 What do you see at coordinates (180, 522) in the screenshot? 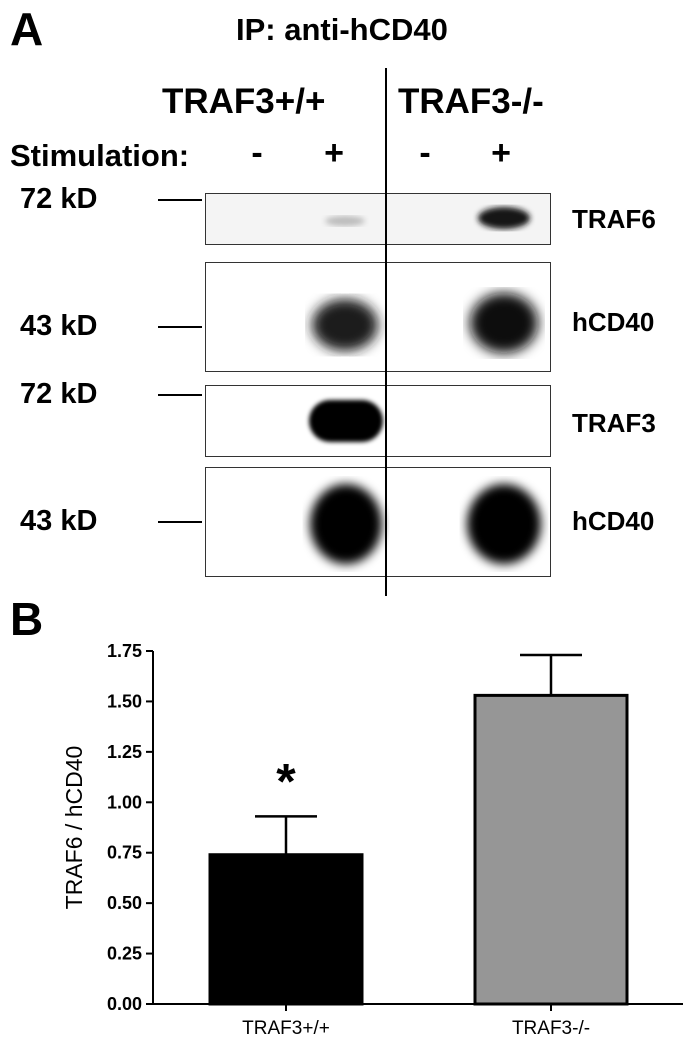
I see `mw-tick-43-b` at bounding box center [180, 522].